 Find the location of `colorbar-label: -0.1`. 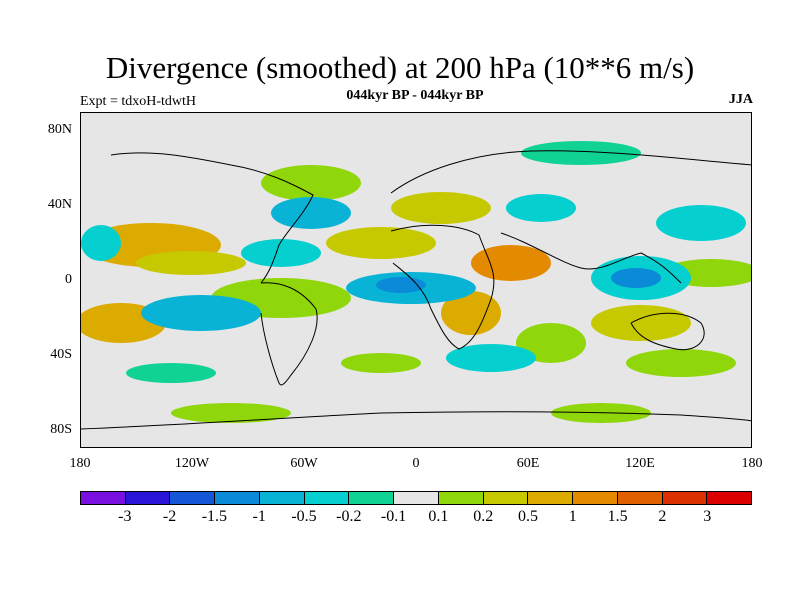

colorbar-label: -0.1 is located at coordinates (393, 516).